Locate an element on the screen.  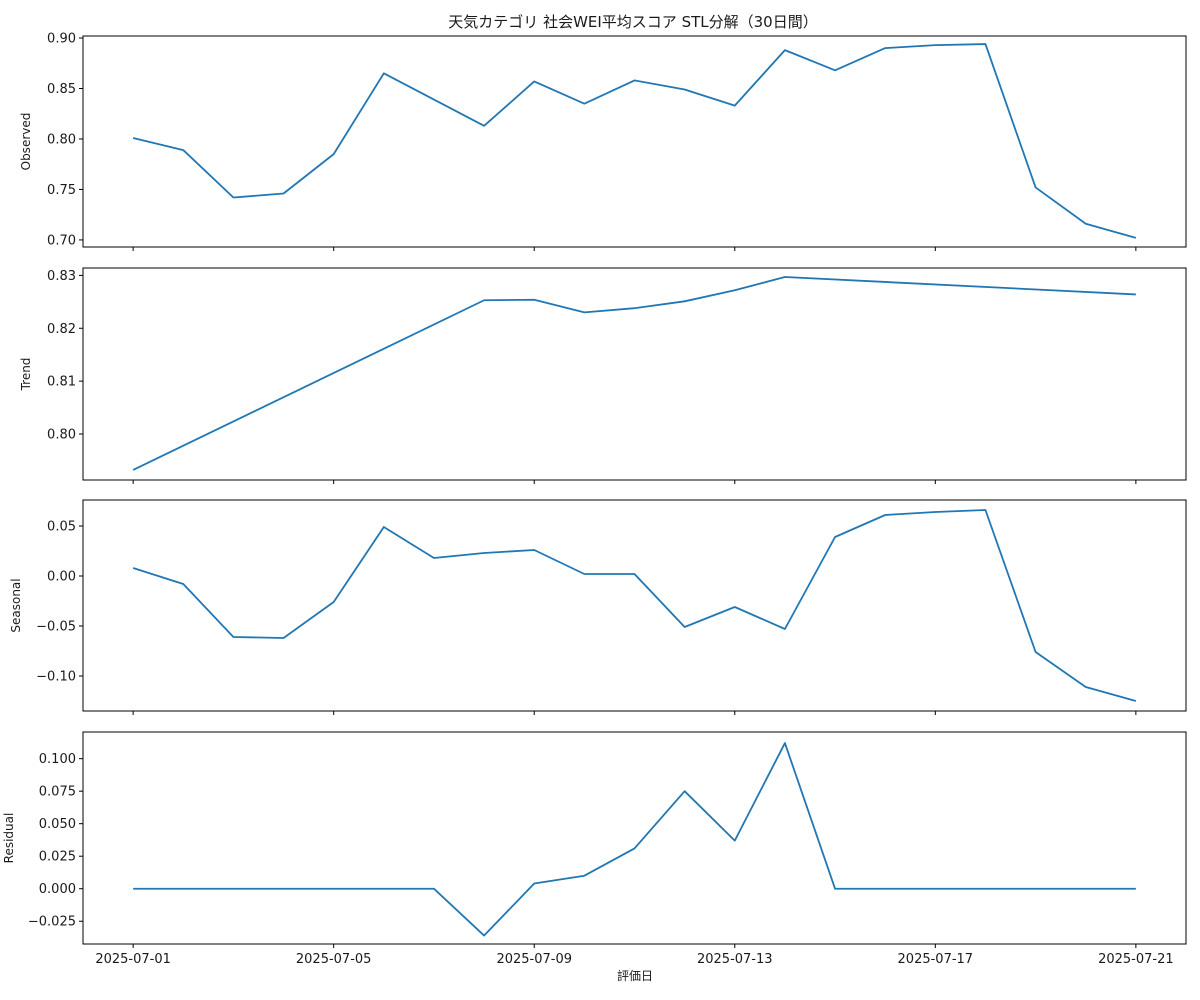
y-tick-label: 0.00 is located at coordinates (61, 577).